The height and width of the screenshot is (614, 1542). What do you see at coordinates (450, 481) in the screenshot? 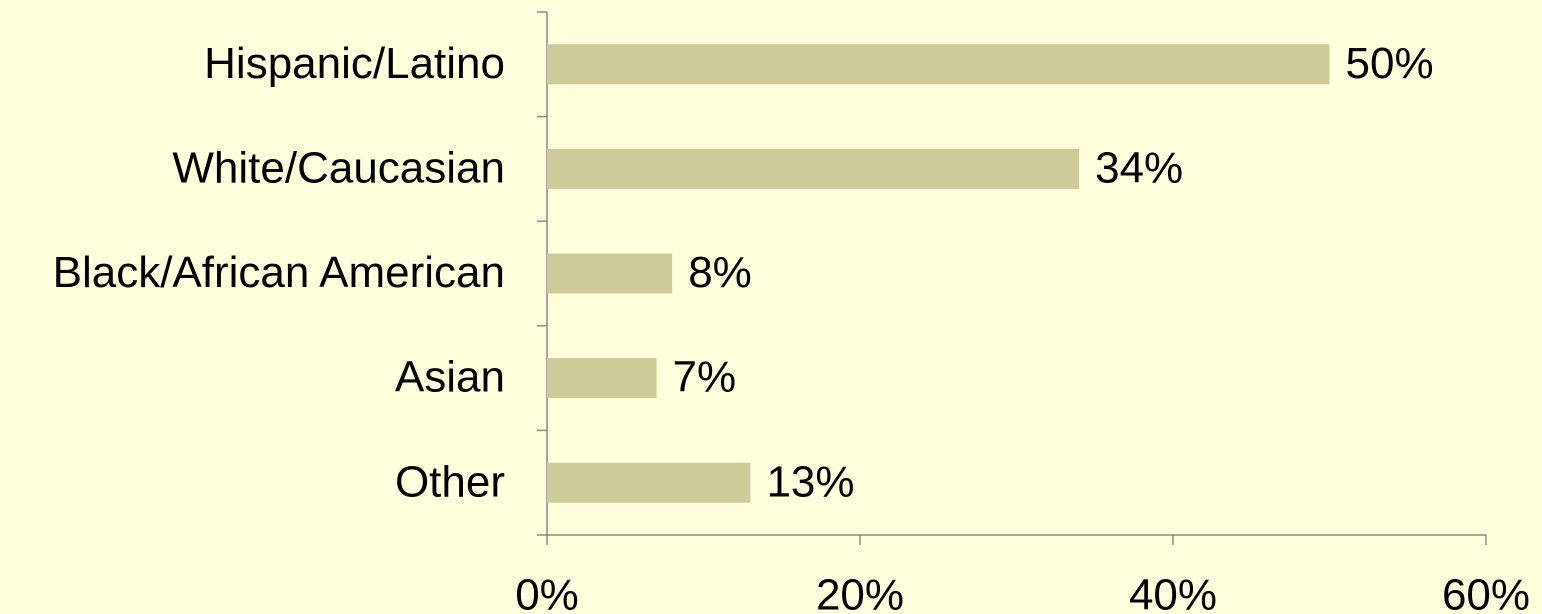
I see `y-tick-label: Other` at bounding box center [450, 481].